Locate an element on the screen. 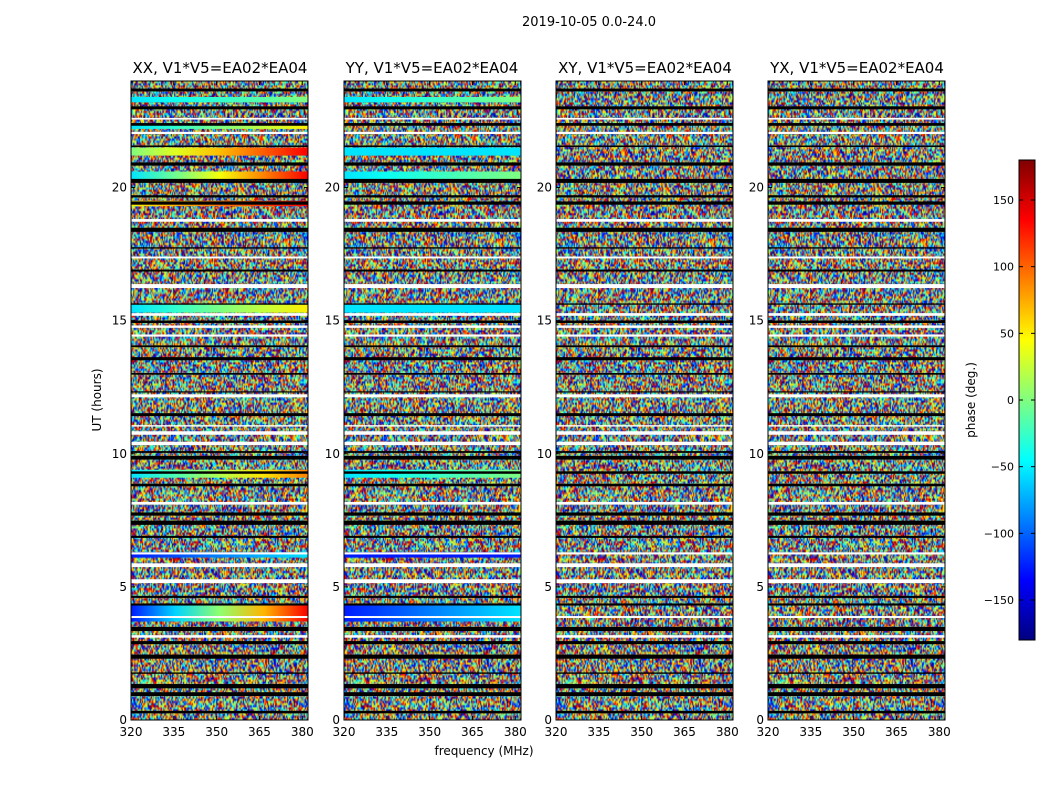 This screenshot has width=1050, height=800. x-tick-label: 350 is located at coordinates (853, 732).